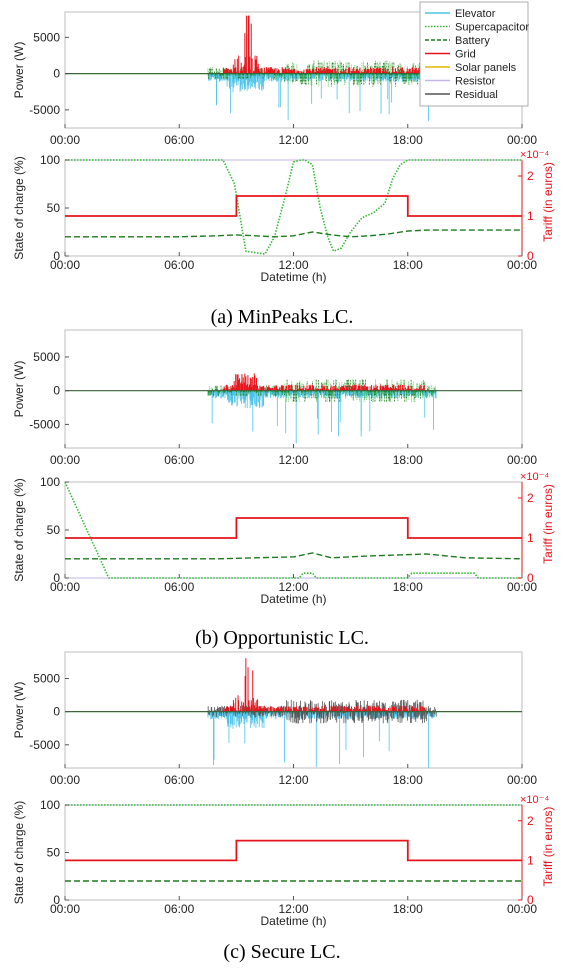  What do you see at coordinates (282, 317) in the screenshot?
I see `panel-caption: (a) MinPeaks LC.` at bounding box center [282, 317].